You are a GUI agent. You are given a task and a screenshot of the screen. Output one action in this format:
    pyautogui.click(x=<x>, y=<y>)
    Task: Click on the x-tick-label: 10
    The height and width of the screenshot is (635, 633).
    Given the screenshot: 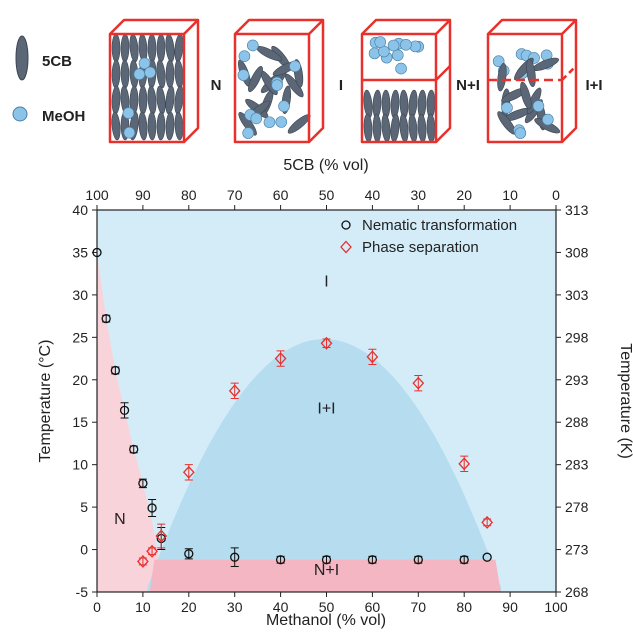 What is the action you would take?
    pyautogui.click(x=143, y=607)
    